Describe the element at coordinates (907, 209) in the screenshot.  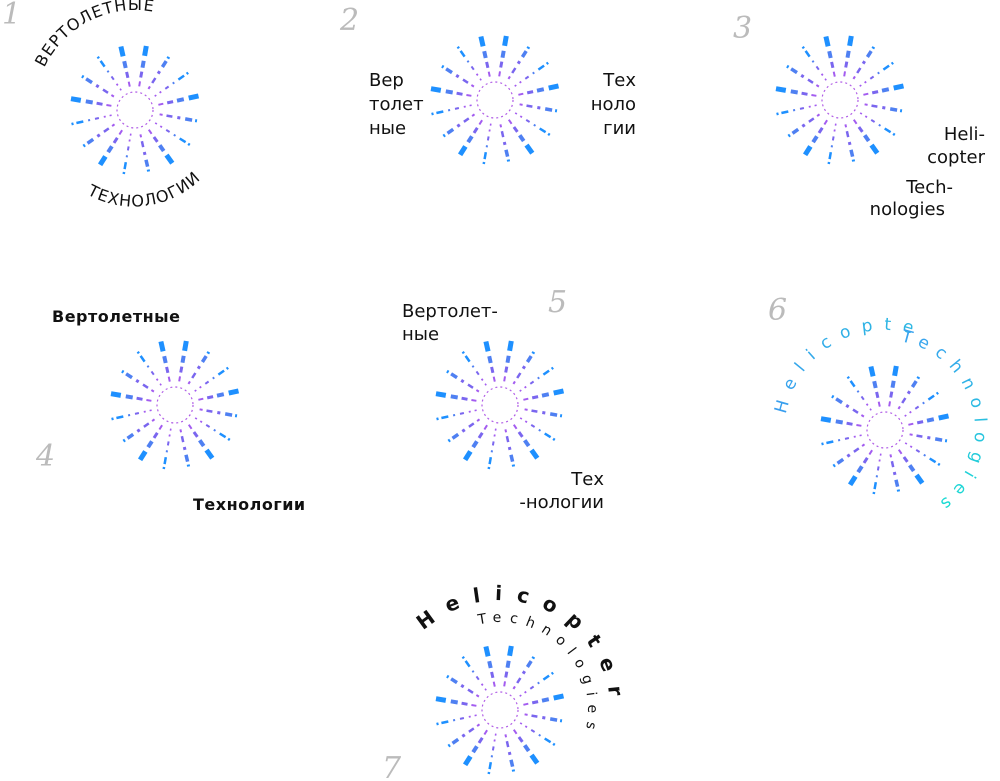
I see `label: nologies` at that location.